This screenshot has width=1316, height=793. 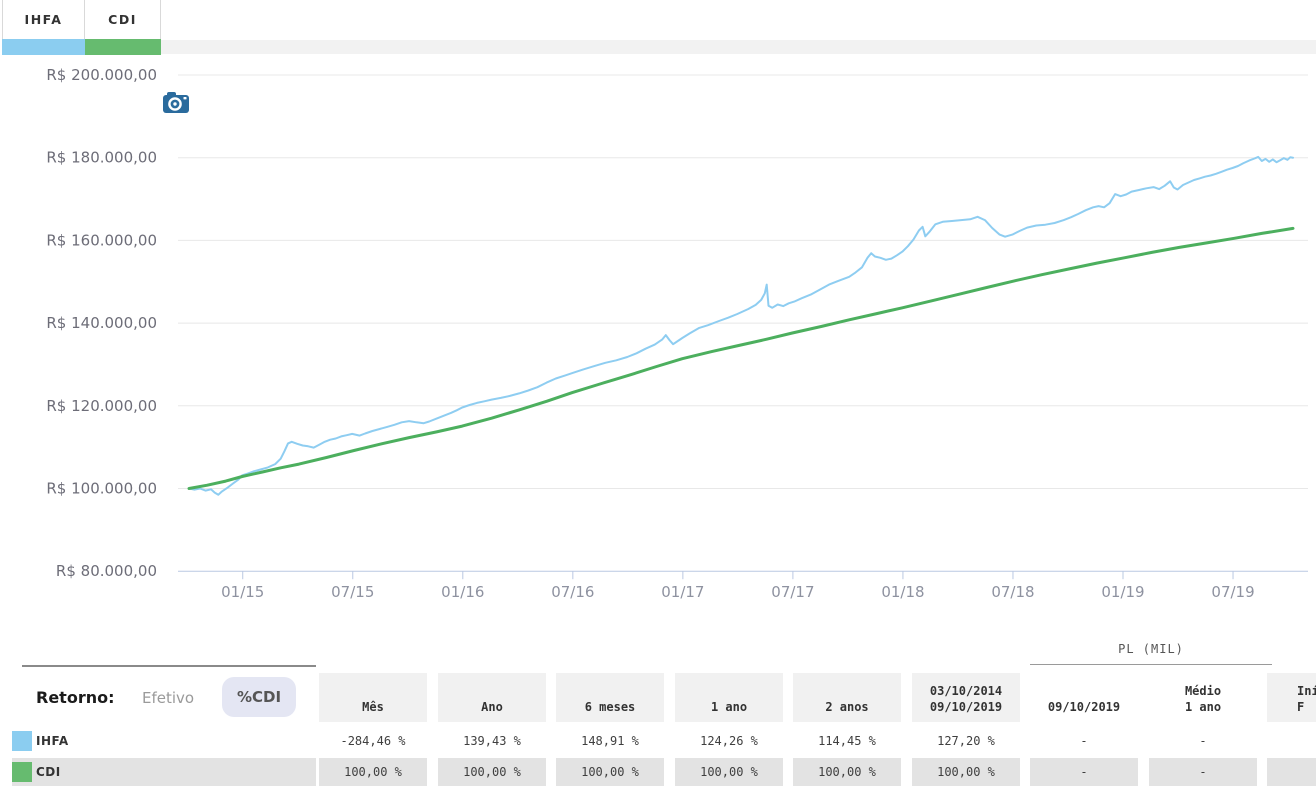 I want to click on x-axis-label: 01/15, so click(x=242, y=592).